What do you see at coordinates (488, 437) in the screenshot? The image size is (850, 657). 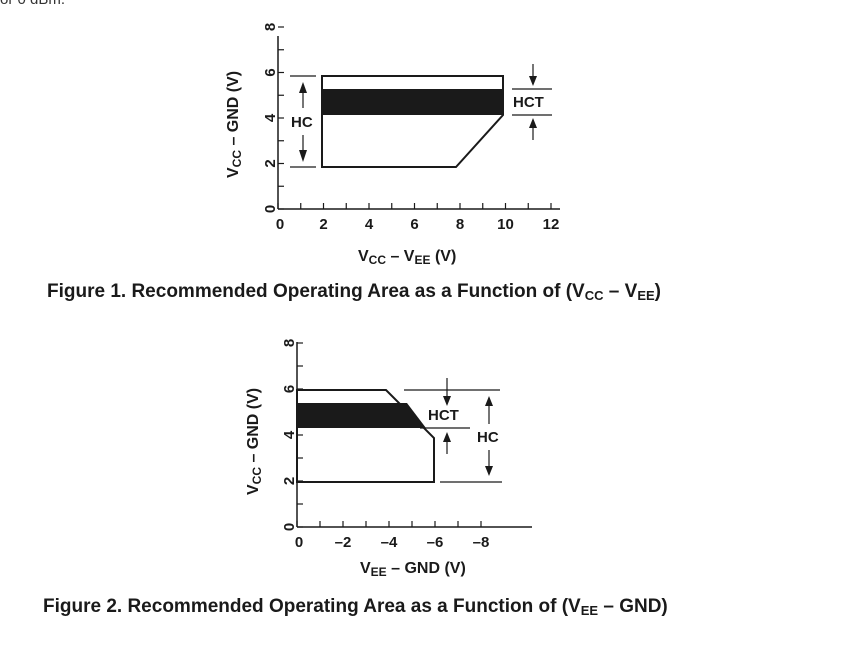 I see `fig2-hc-label: HC` at bounding box center [488, 437].